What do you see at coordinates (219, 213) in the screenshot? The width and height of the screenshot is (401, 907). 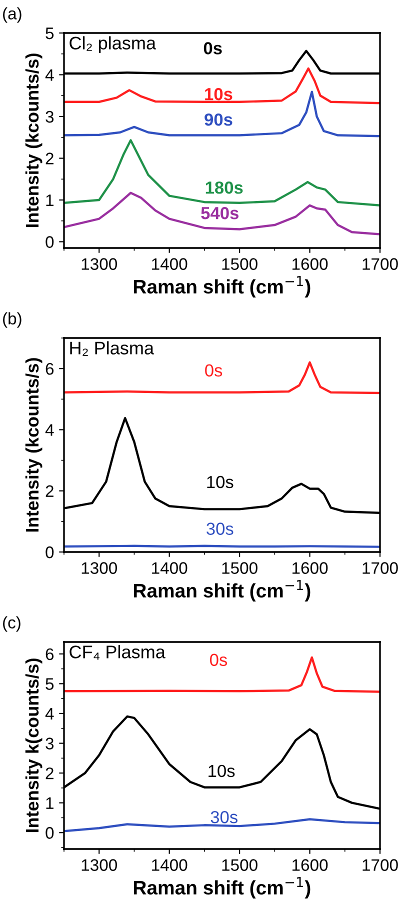 I see `series-label: 540s` at bounding box center [219, 213].